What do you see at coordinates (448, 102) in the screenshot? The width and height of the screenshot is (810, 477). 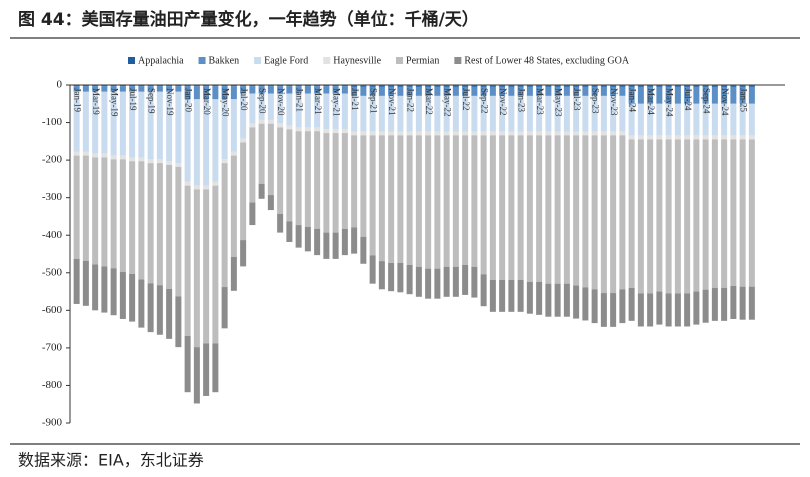 I see `x-tick-label: May-22` at bounding box center [448, 102].